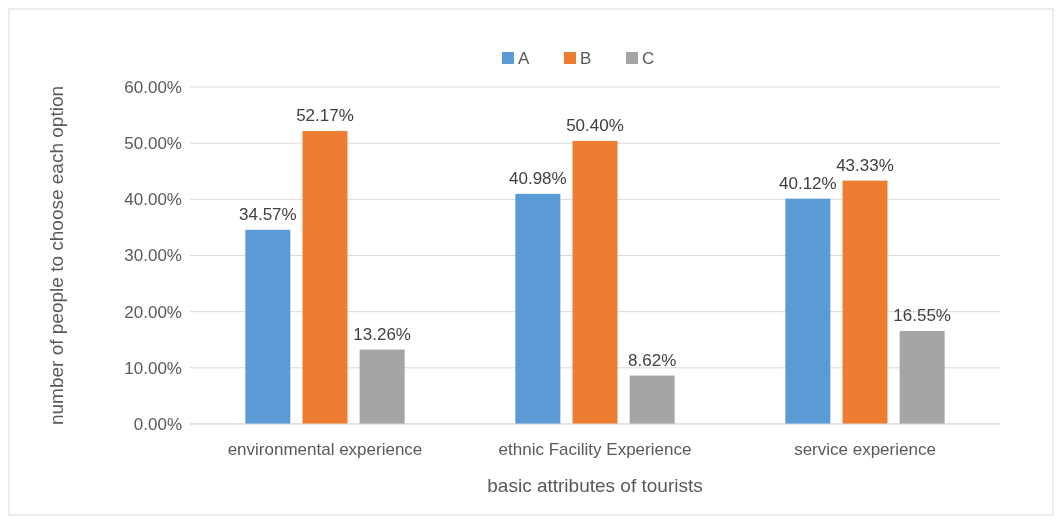  I want to click on y-axis-title: number of people to choose each option, so click(56, 255).